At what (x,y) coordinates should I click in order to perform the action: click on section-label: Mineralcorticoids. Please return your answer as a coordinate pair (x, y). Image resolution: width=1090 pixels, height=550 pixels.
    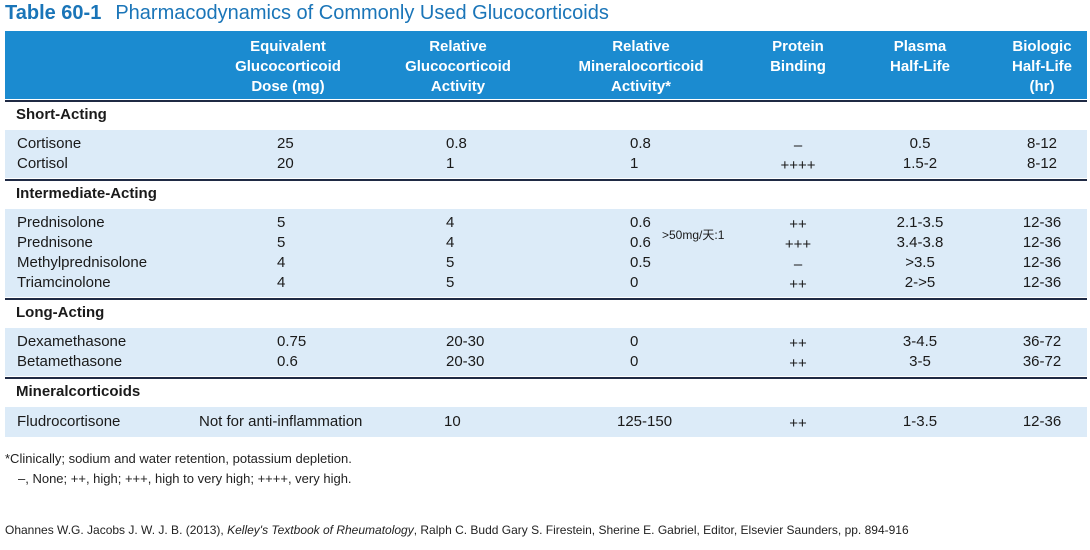
    Looking at the image, I should click on (78, 391).